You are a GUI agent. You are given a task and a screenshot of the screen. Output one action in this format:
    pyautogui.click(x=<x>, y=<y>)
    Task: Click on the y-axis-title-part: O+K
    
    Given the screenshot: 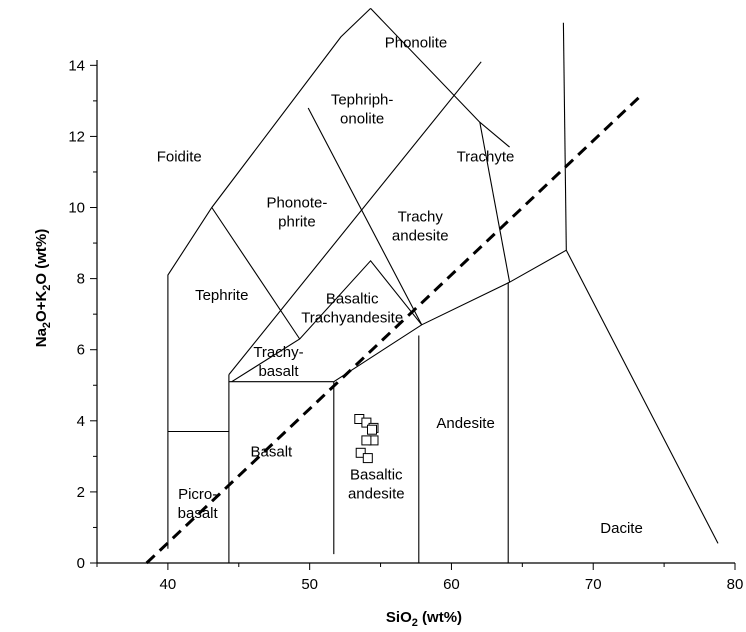 What is the action you would take?
    pyautogui.click(x=41, y=306)
    